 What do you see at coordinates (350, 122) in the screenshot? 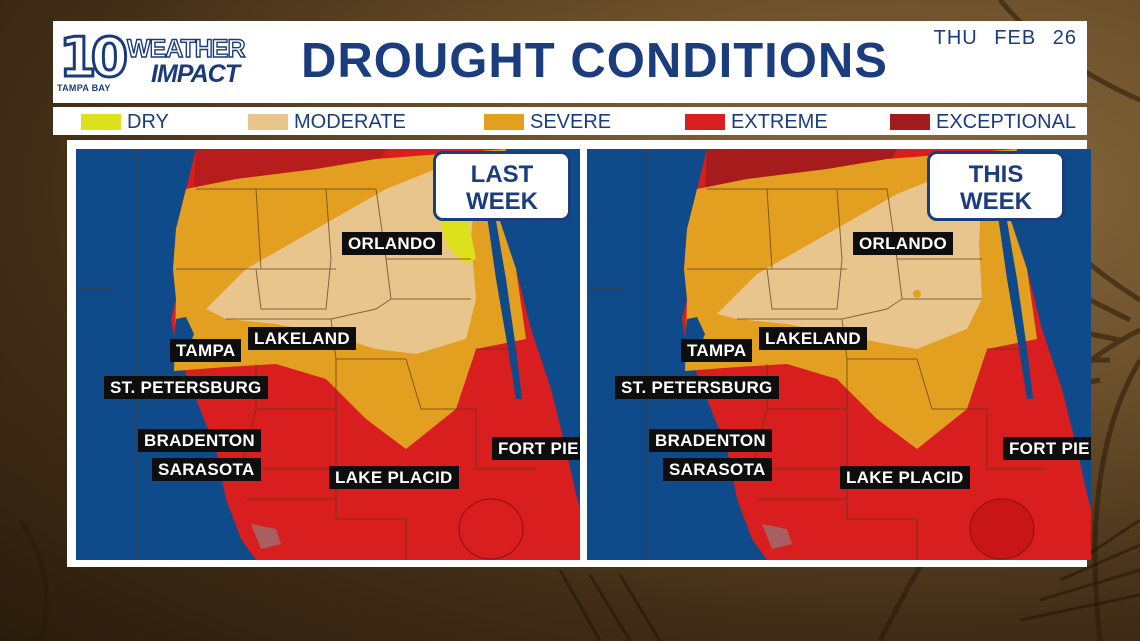
I see `legend-label: MODERATE` at bounding box center [350, 122].